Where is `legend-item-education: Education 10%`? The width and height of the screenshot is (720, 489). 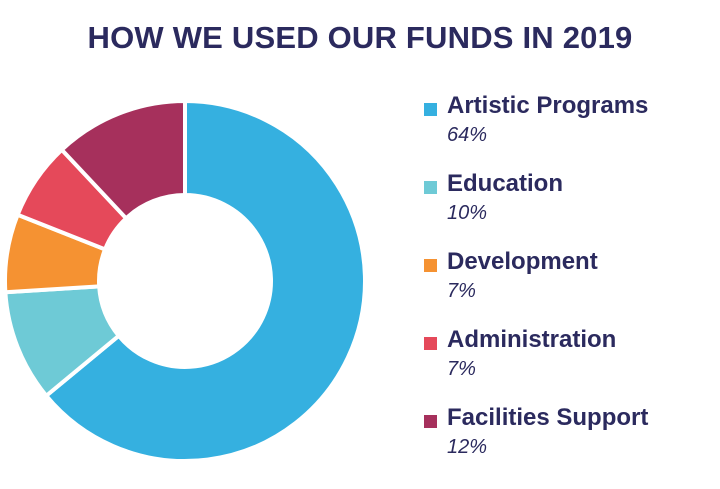
legend-item-education: Education 10% is located at coordinates (569, 209).